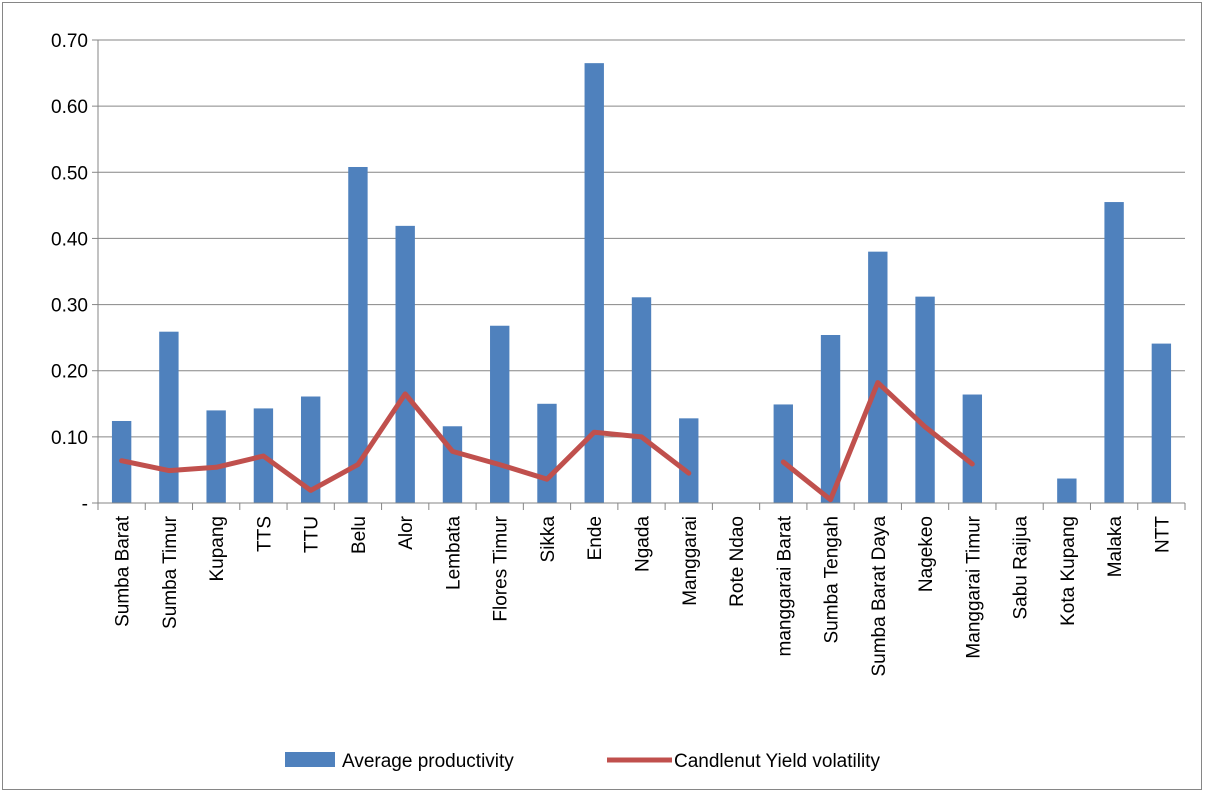  Describe the element at coordinates (595, 538) in the screenshot. I see `x-tick-label: Ende` at that location.